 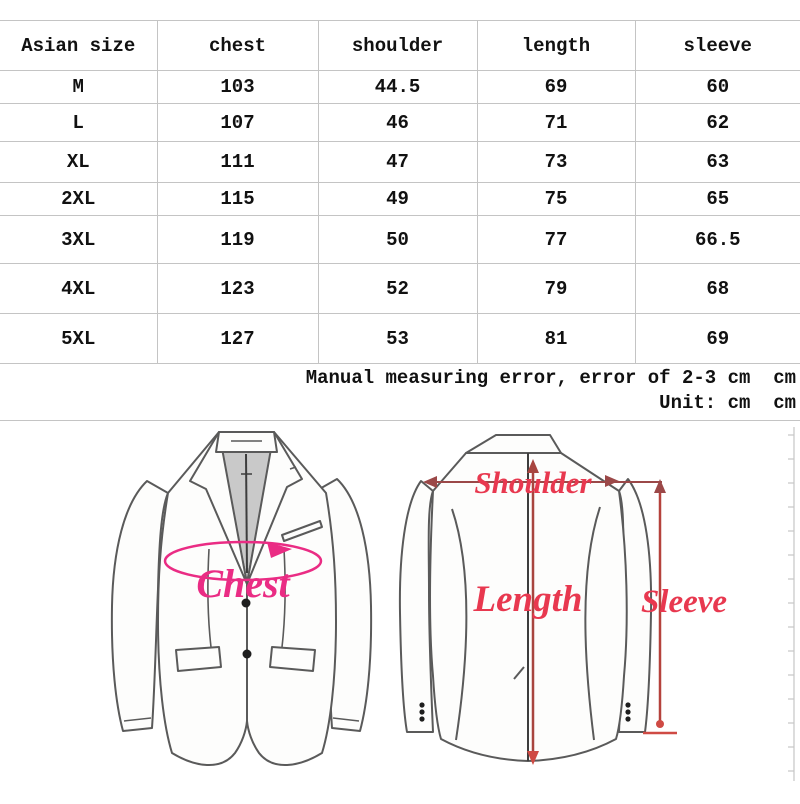 What do you see at coordinates (791, 604) in the screenshot?
I see `ruler-line` at bounding box center [791, 604].